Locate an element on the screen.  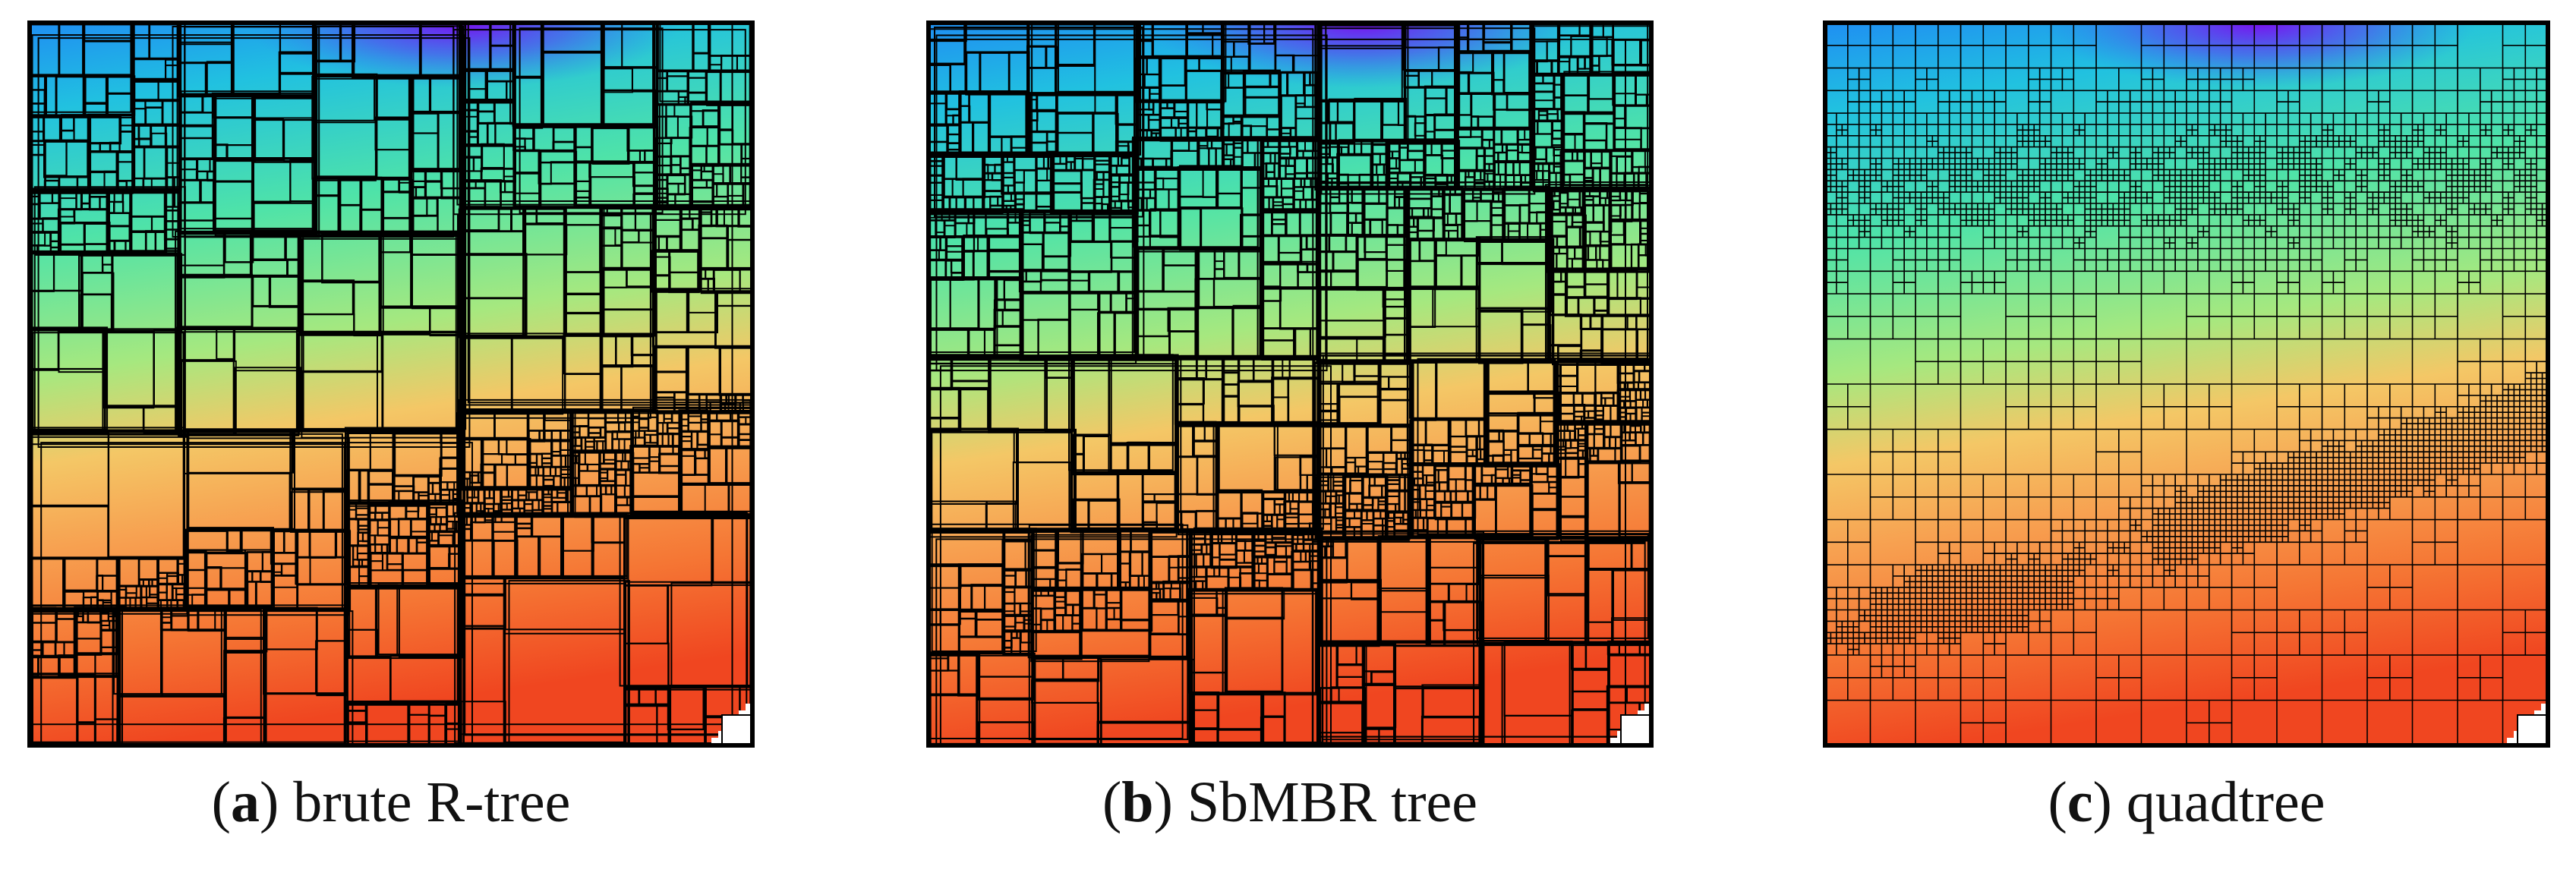
caption: (a) brute R-tree is located at coordinates (391, 802).